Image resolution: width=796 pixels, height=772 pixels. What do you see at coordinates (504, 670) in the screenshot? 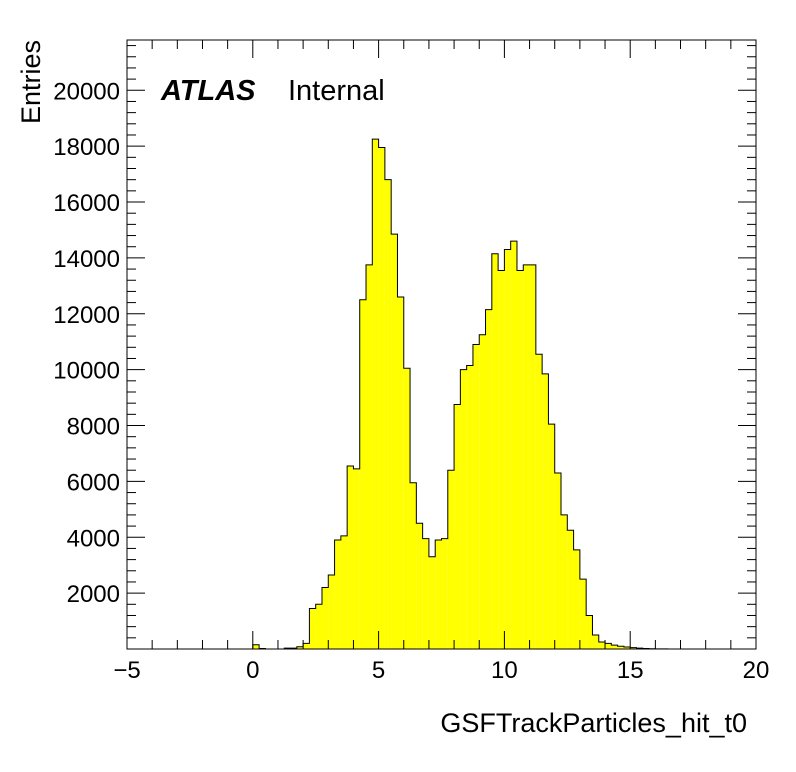
I see `x-tick-label: 10` at bounding box center [504, 670].